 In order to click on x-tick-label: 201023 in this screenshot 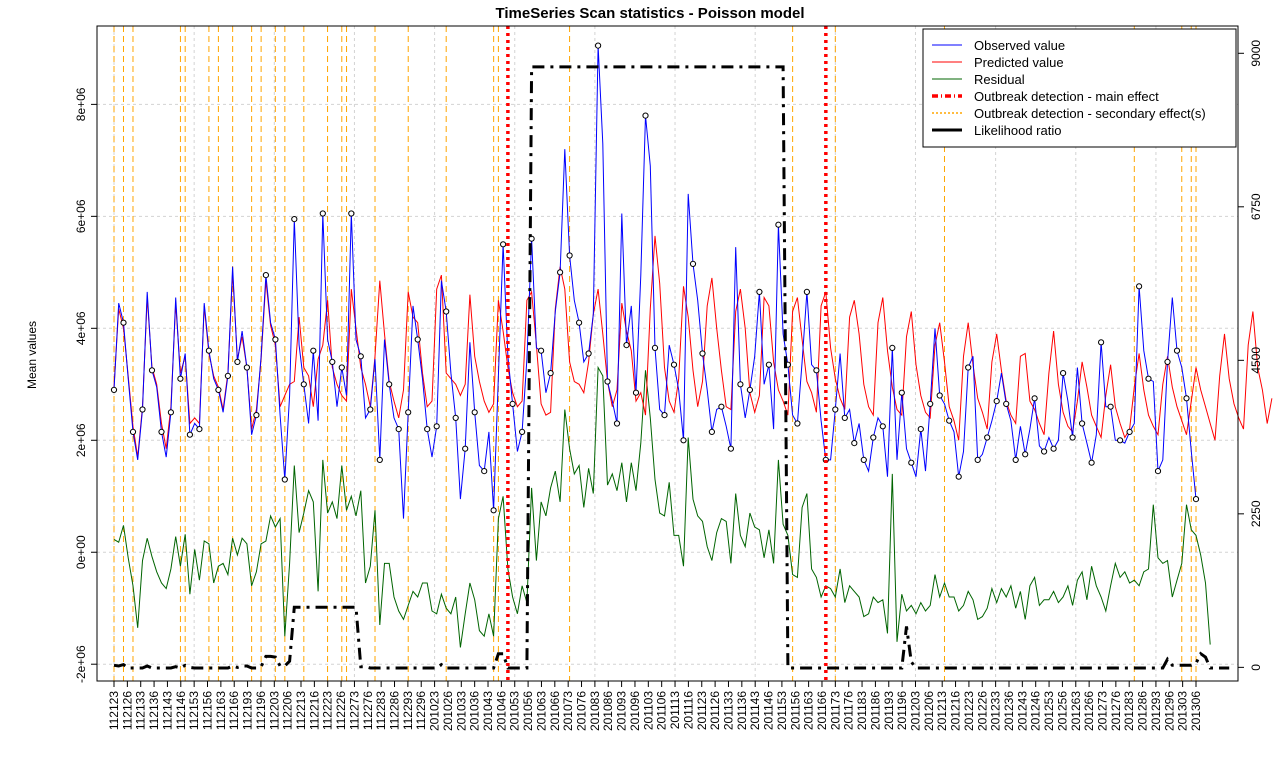, I will do `click(435, 711)`.